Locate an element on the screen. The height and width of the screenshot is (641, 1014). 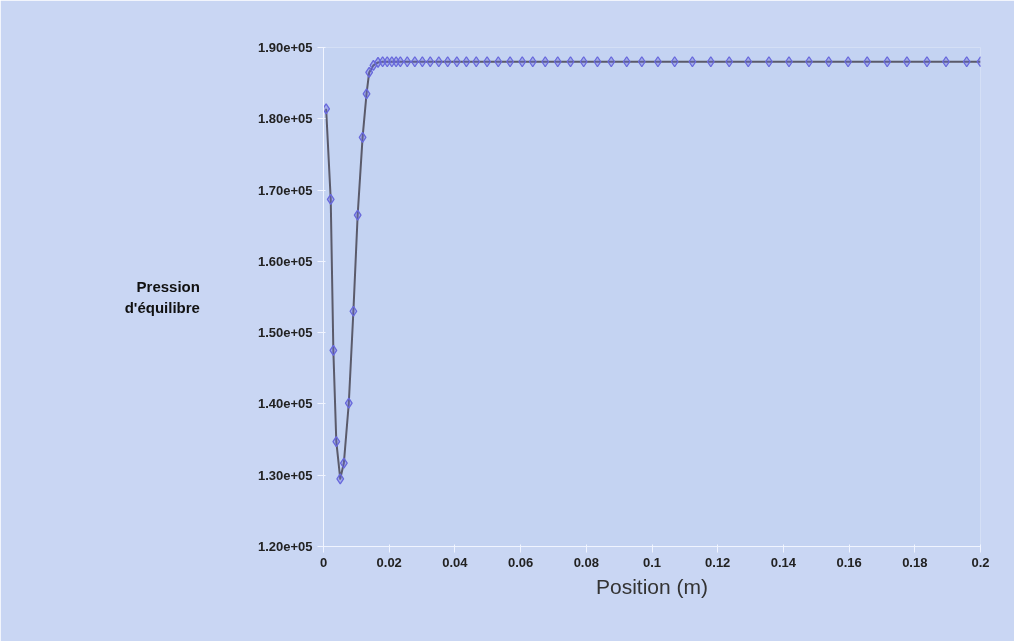
x-tick-label: 0.16 is located at coordinates (849, 562).